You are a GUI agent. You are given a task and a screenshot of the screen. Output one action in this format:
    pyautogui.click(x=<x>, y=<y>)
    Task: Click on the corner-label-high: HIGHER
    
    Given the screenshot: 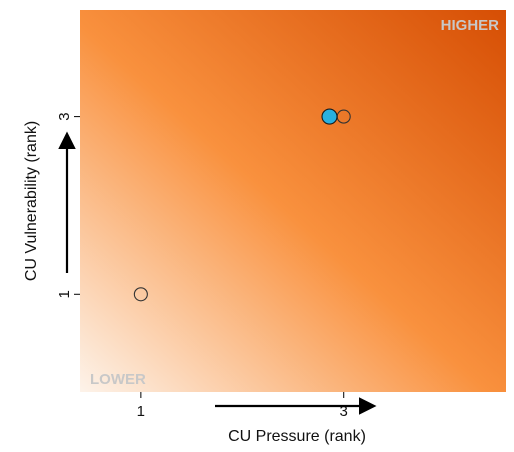 What is the action you would take?
    pyautogui.click(x=470, y=25)
    